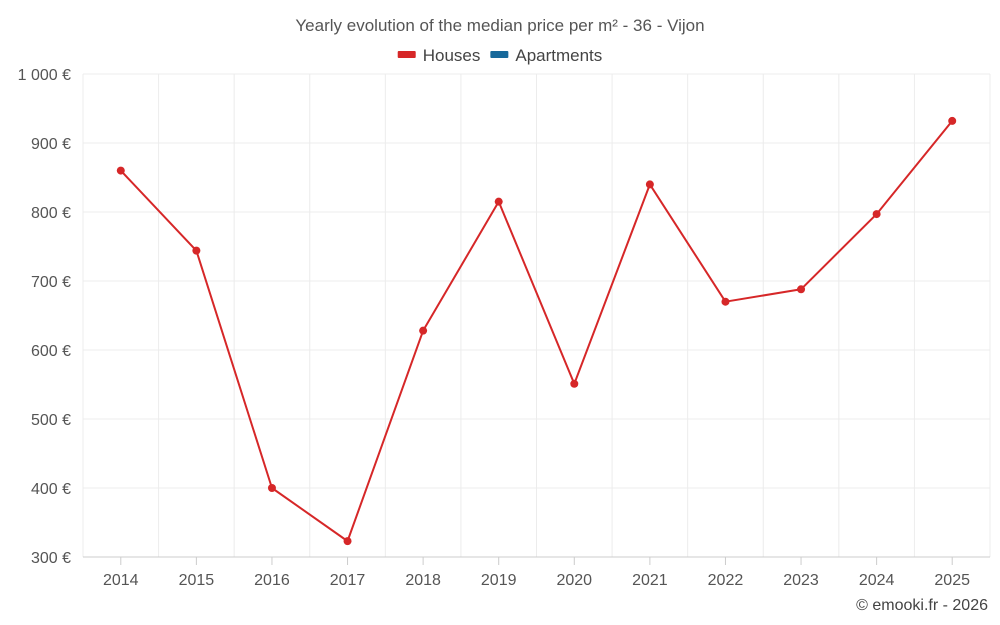 This screenshot has height=625, width=1000. Describe the element at coordinates (44, 75) in the screenshot. I see `y-tick-label: 1 000 €` at that location.